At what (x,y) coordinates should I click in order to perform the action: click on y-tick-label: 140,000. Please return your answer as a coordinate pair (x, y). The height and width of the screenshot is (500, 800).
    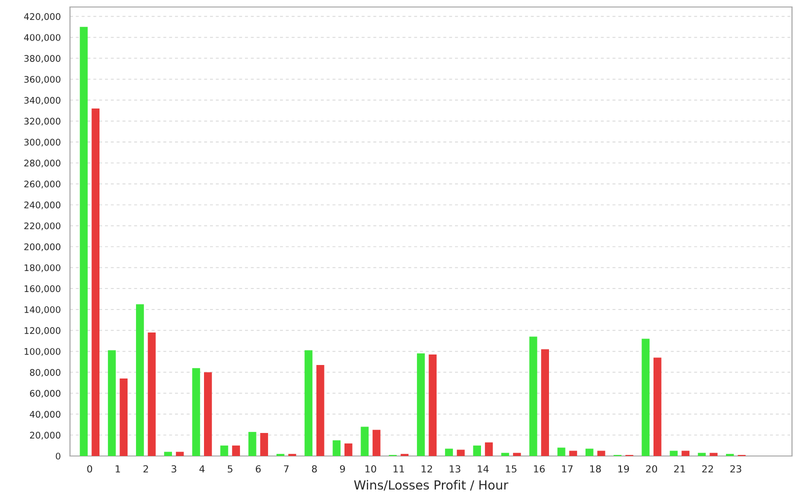
    Looking at the image, I should click on (42, 310).